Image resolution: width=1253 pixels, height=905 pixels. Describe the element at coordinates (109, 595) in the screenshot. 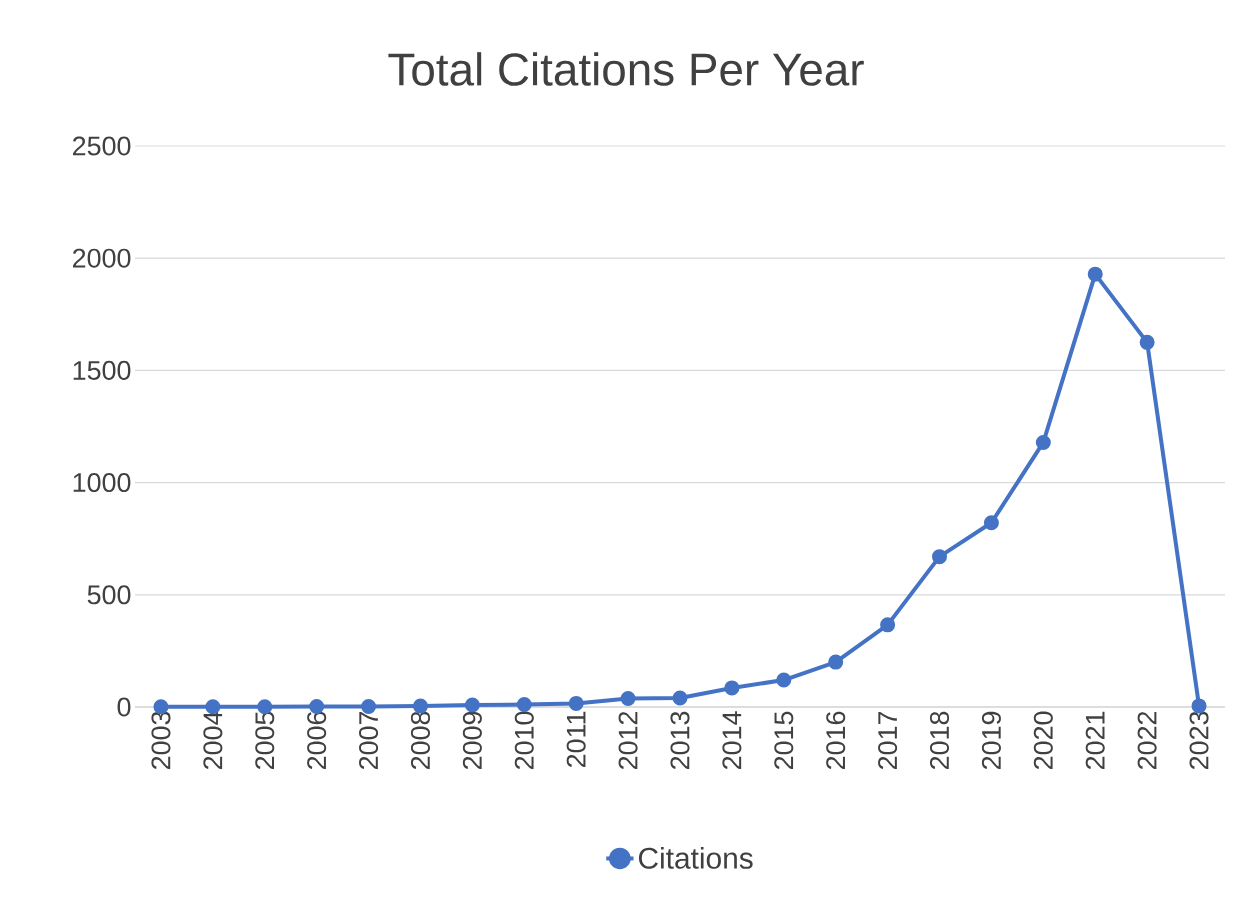

I see `y-tick-label: 500` at that location.